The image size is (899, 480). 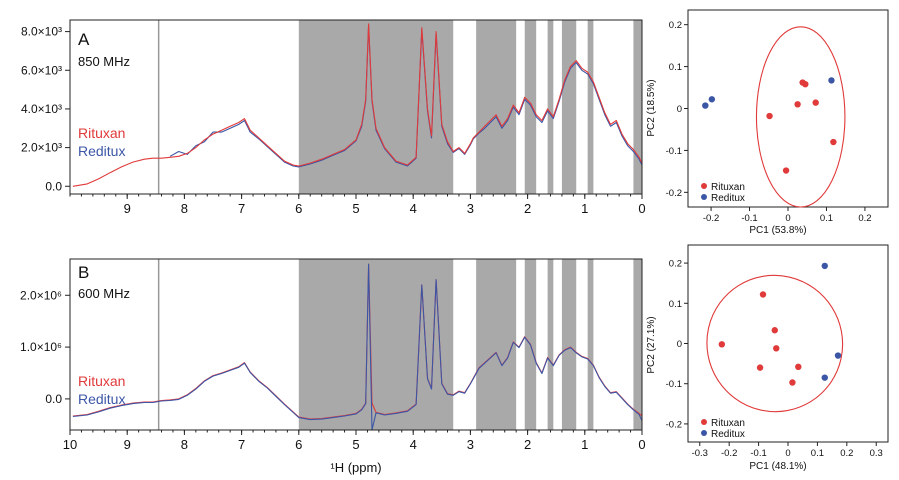 I want to click on y-tick-label: 0.0, so click(x=53, y=399).